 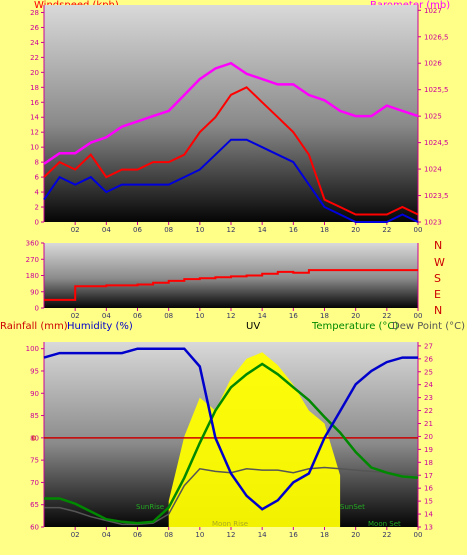 I want to click on left-tick-label-1: 22, so click(x=34, y=58).